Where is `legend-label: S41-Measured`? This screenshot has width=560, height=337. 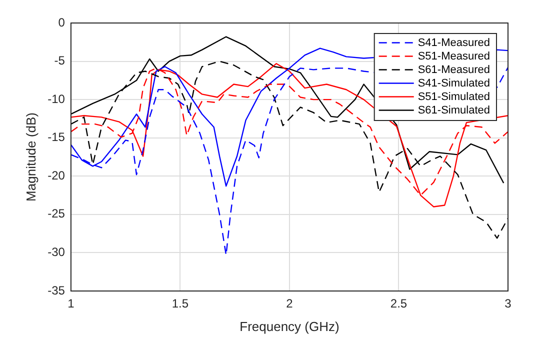
legend-label: S41-Measured is located at coordinates (454, 42).